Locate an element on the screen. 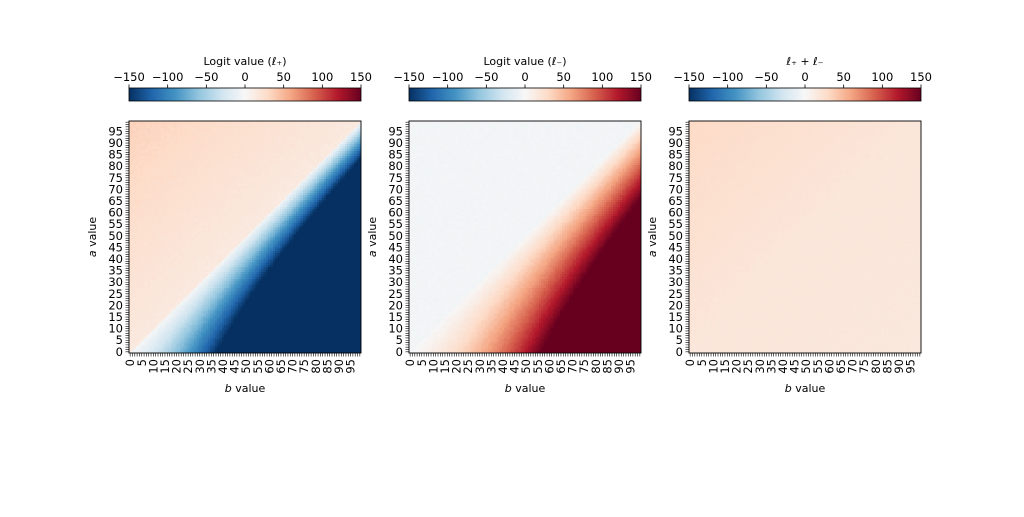 This screenshot has height=517, width=1024. y-tick-label: 20 is located at coordinates (395, 305).